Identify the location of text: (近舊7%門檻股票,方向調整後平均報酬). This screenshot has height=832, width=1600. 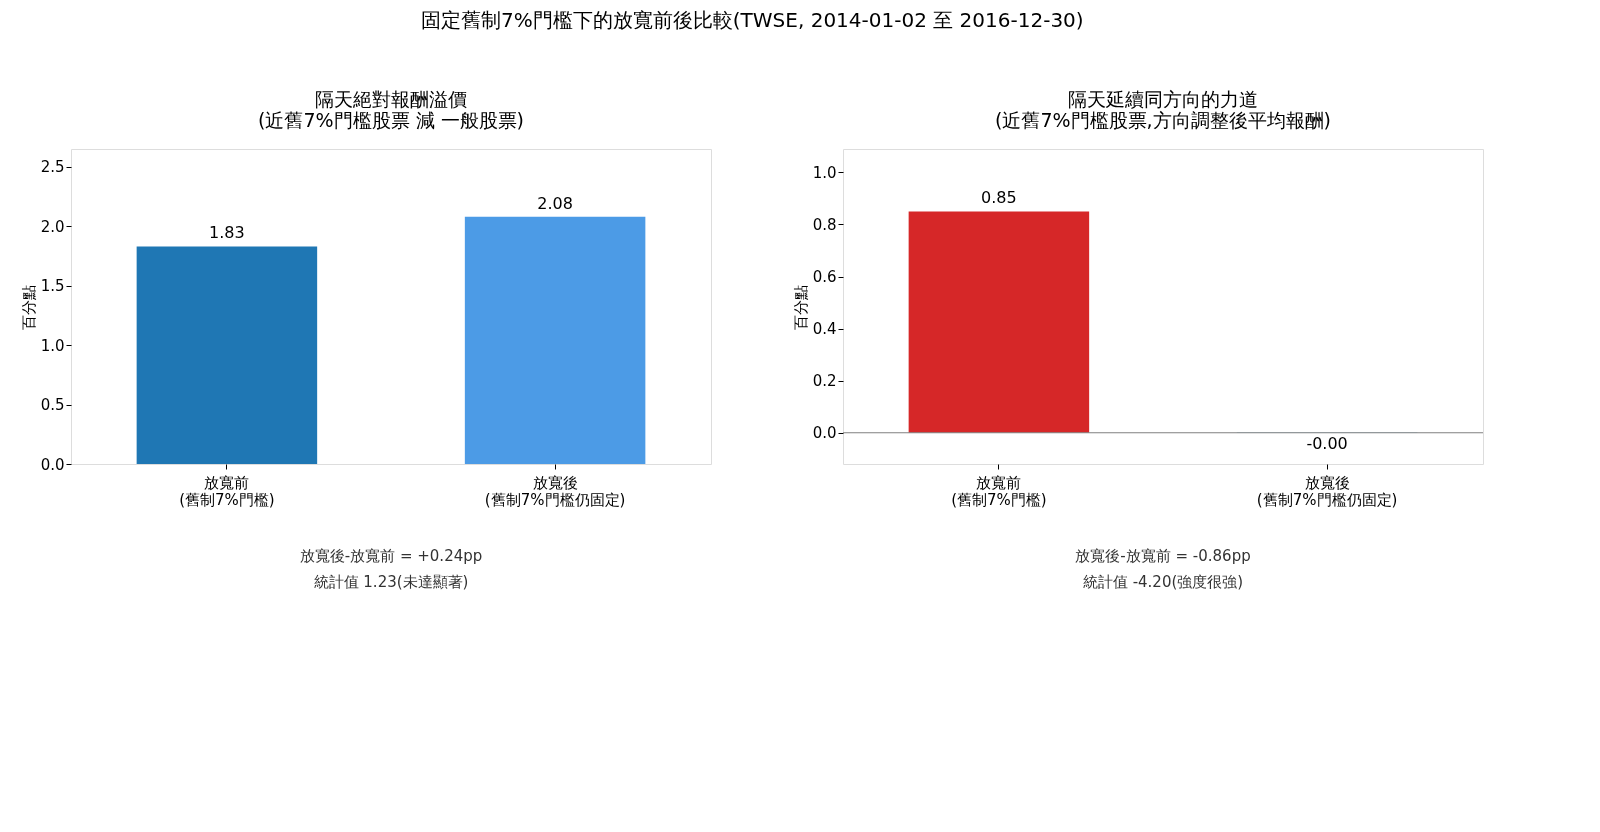
(1163, 120).